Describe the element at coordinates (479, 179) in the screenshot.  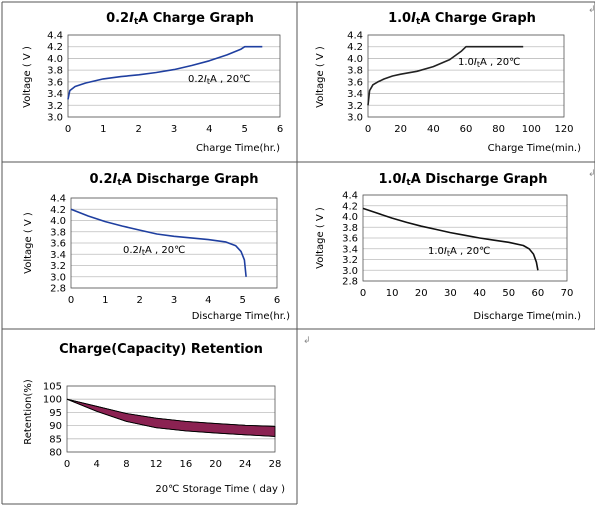
I see `chart-title-part: A Discharge Graph` at that location.